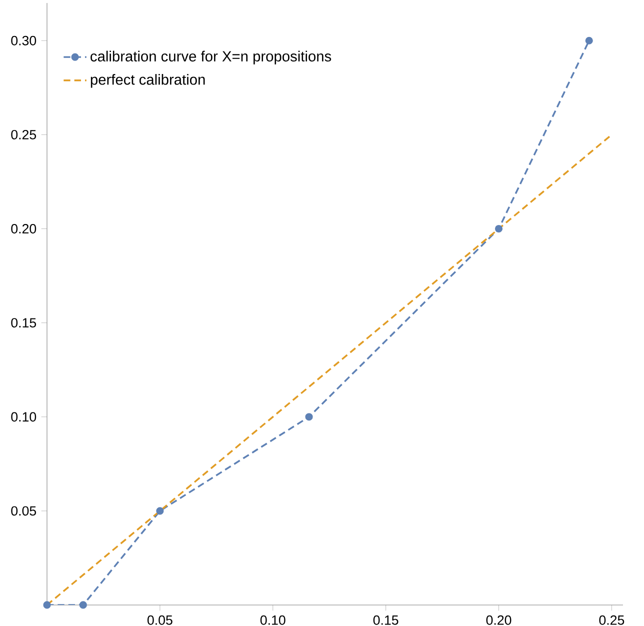  I want to click on y-tick-label: 0.25, so click(23, 135).